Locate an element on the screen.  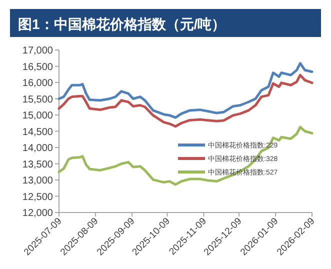
y-tick-label: 15,500 is located at coordinates (38, 100).